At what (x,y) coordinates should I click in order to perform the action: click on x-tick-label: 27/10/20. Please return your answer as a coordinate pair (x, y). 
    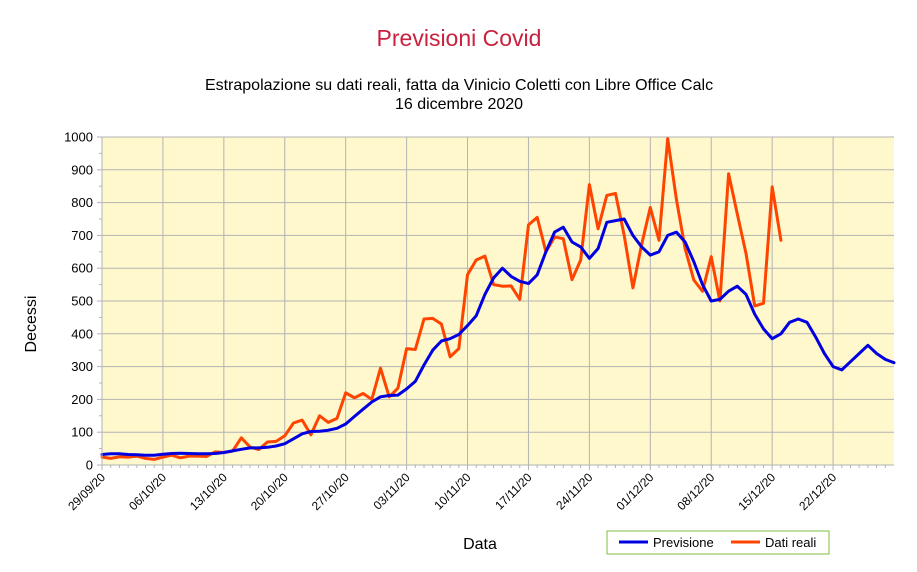
    Looking at the image, I should click on (330, 491).